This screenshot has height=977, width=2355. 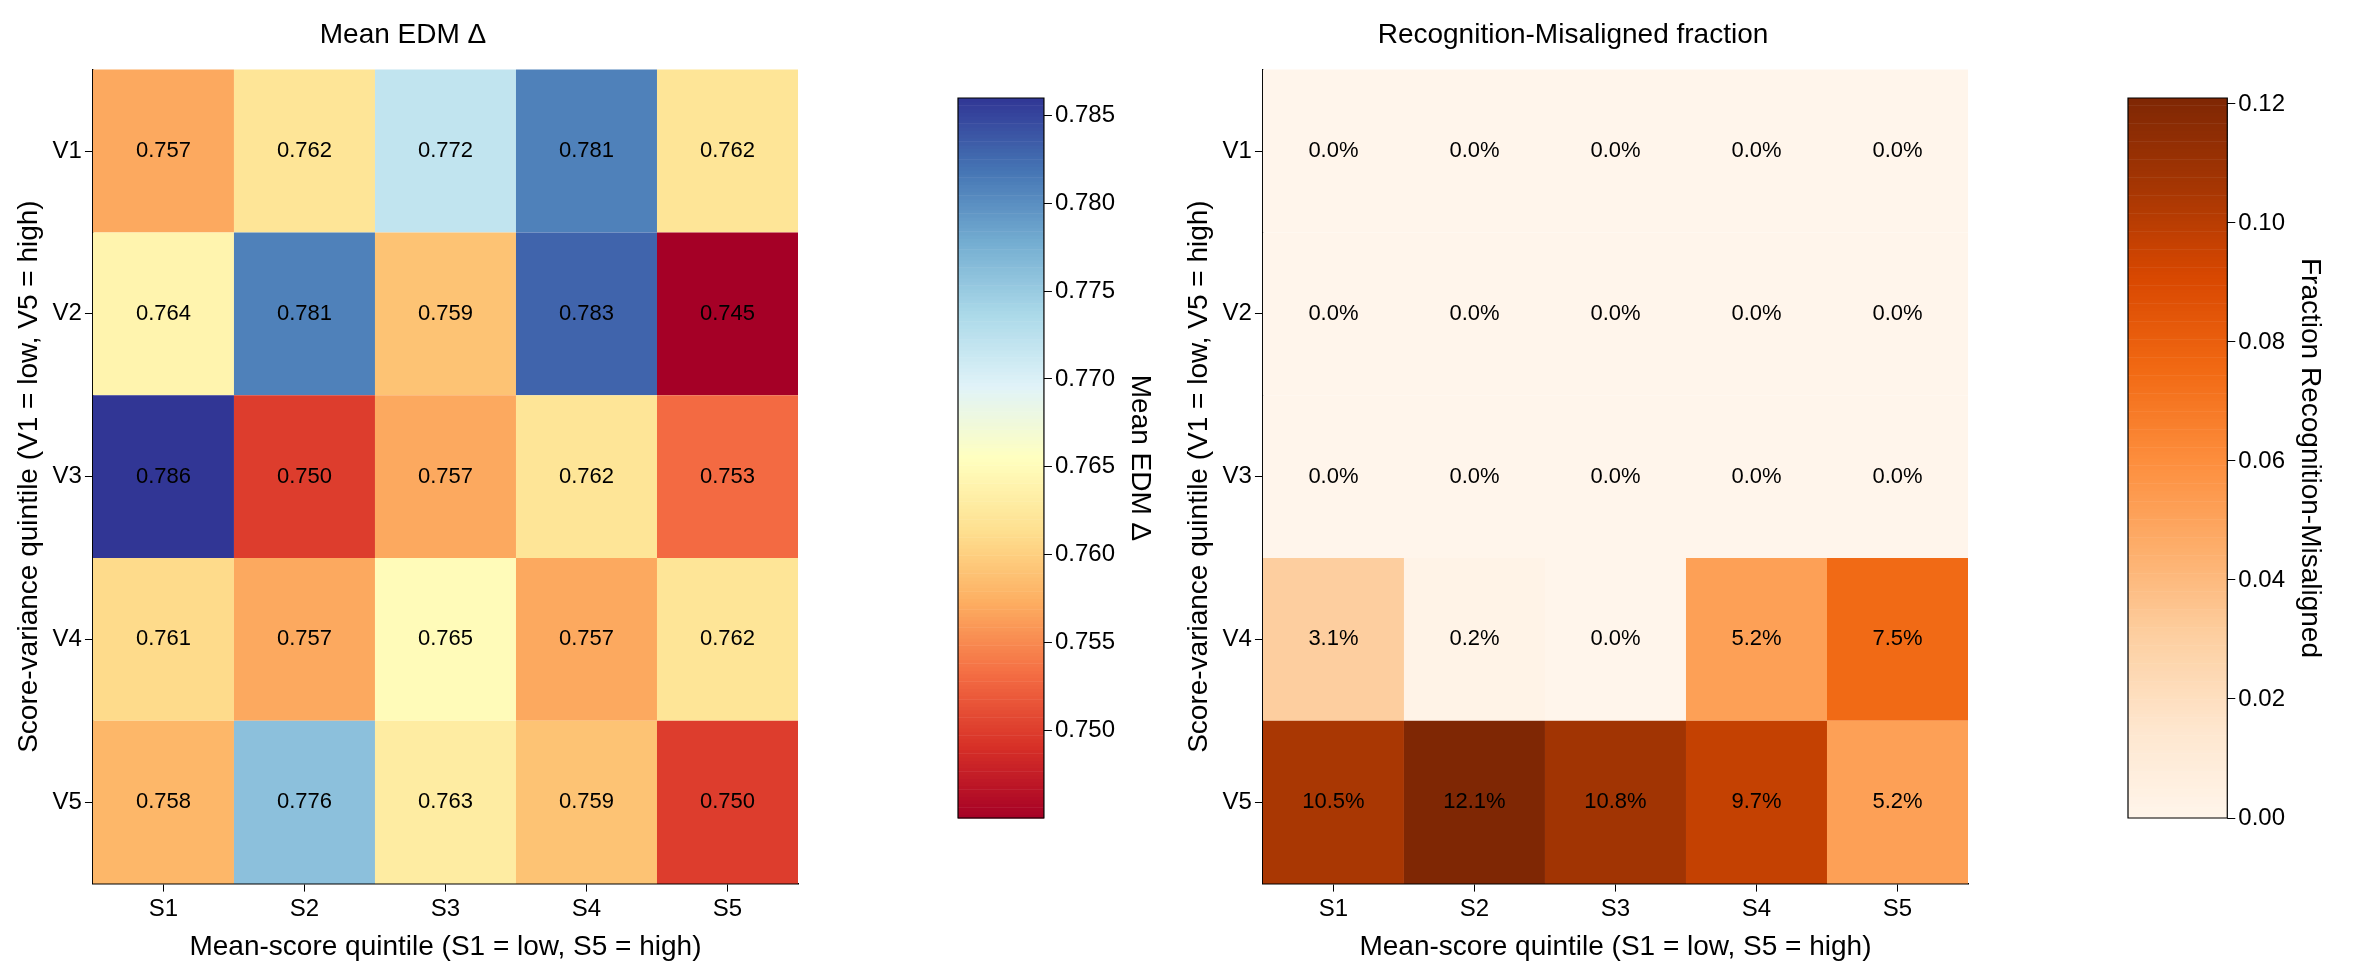 I want to click on data-label: 10.8%, so click(x=1615, y=801).